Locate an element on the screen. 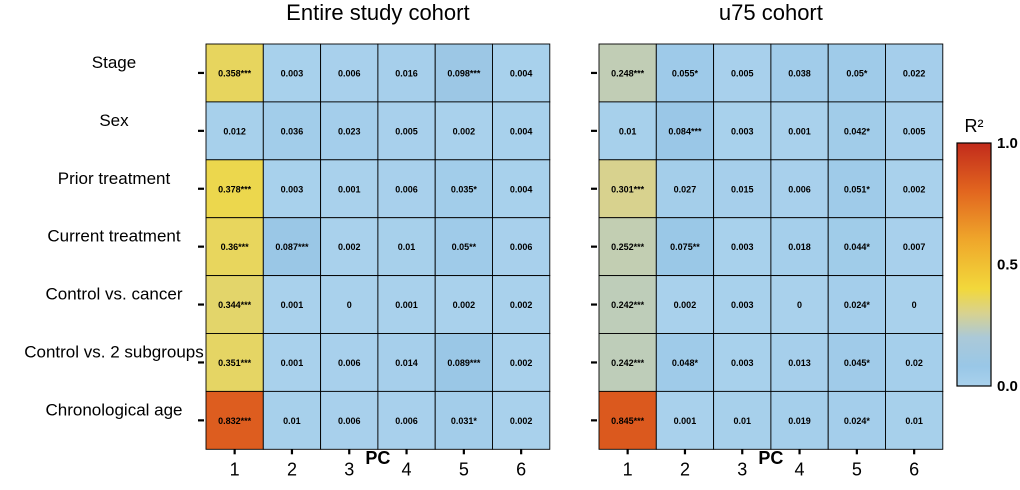  cell-value-label: 0.089*** is located at coordinates (464, 363).